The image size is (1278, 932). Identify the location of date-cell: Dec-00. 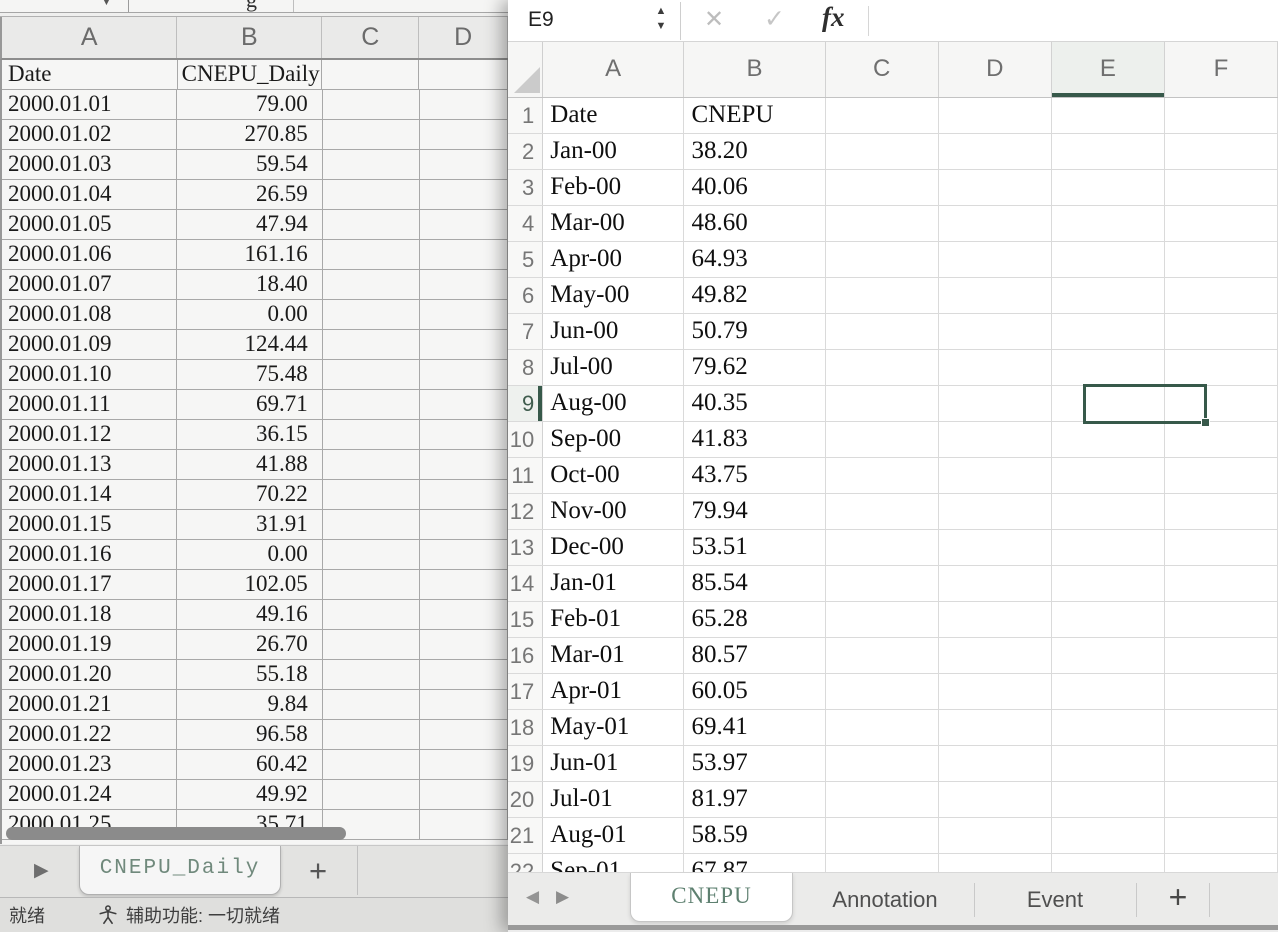
(614, 547).